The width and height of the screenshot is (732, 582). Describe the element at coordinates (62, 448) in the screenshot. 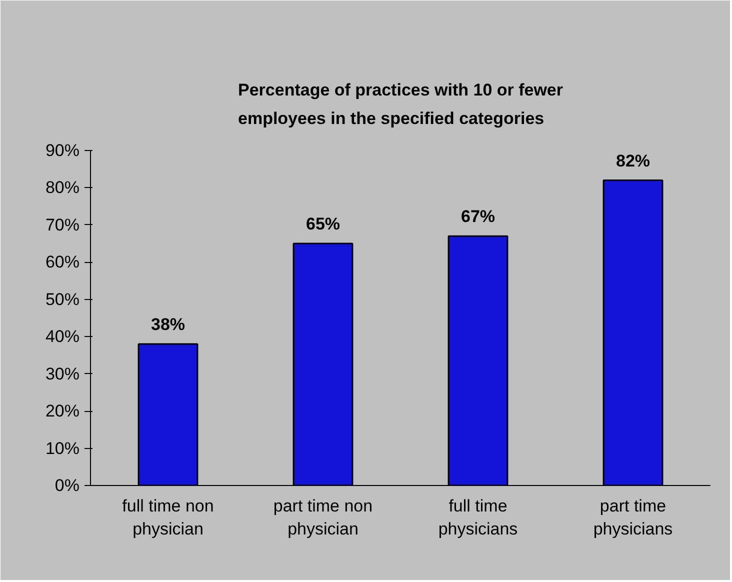

I see `y-tick-label: 10%` at that location.